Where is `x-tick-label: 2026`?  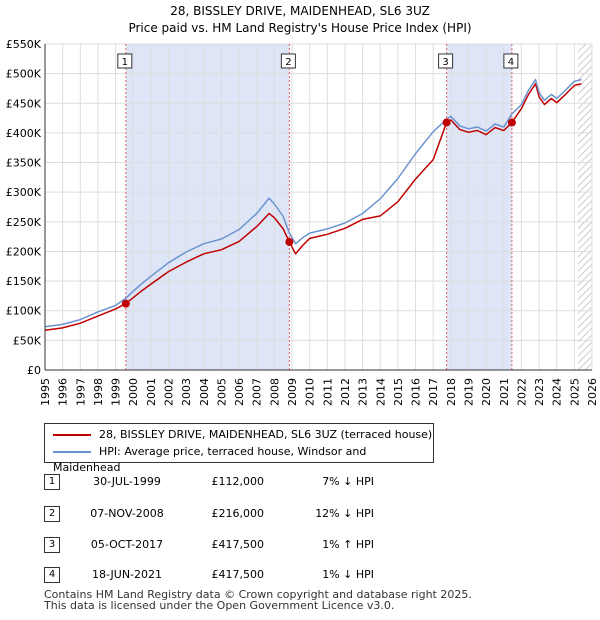 x-tick-label: 2026 is located at coordinates (592, 392).